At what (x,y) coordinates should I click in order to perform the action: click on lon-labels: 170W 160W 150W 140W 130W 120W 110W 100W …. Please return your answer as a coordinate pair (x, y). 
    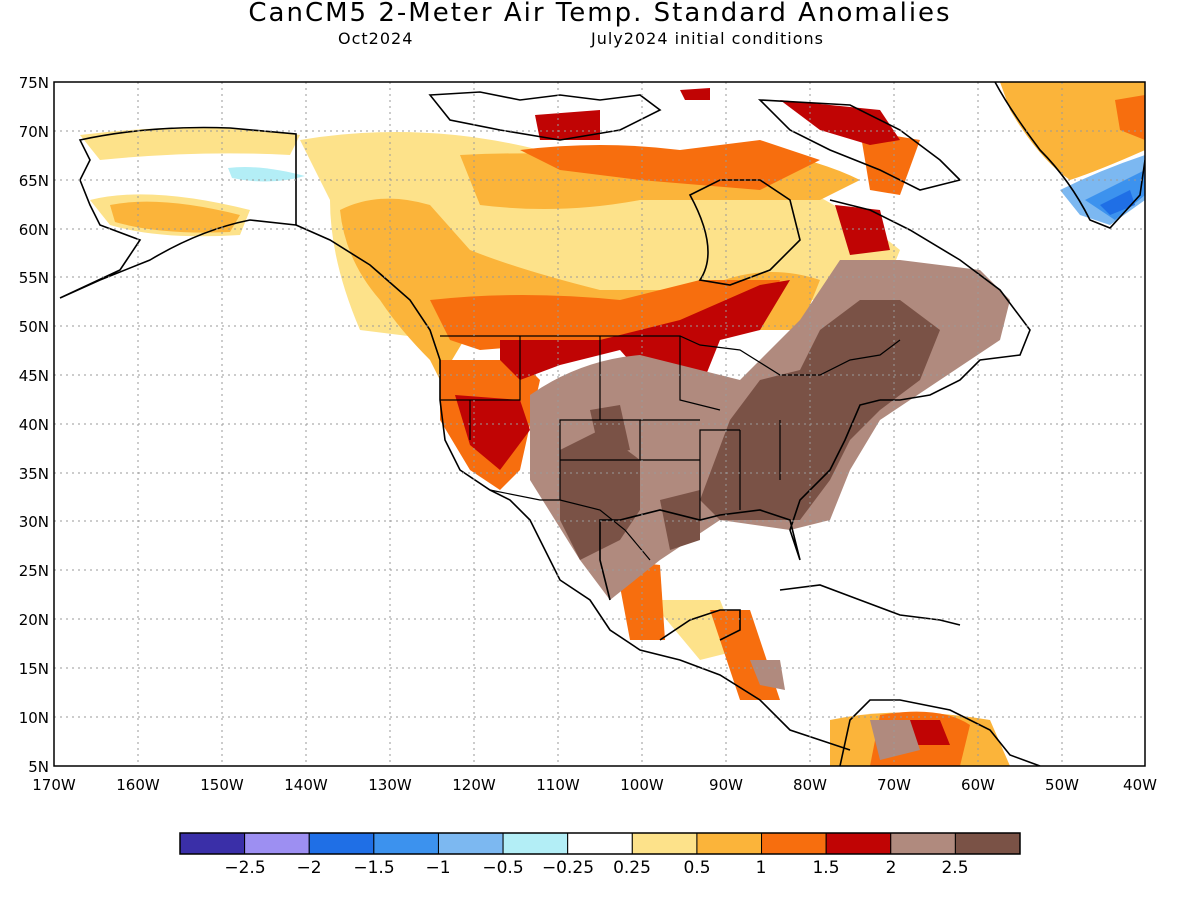
    Looking at the image, I should click on (594, 785).